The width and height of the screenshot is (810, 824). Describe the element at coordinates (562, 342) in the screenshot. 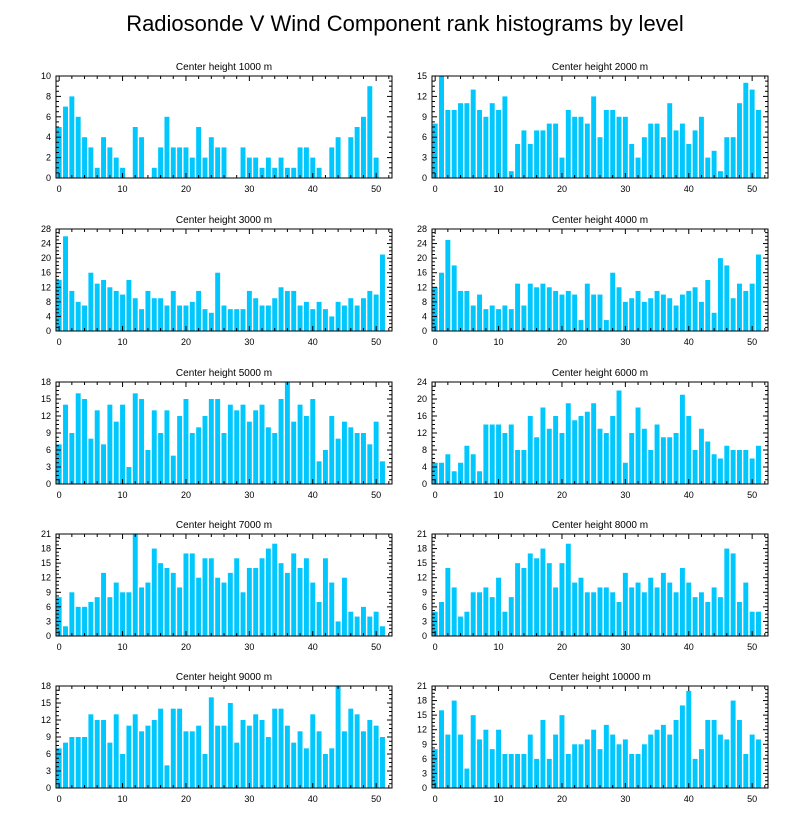

I see `x-tick-label: 20` at that location.